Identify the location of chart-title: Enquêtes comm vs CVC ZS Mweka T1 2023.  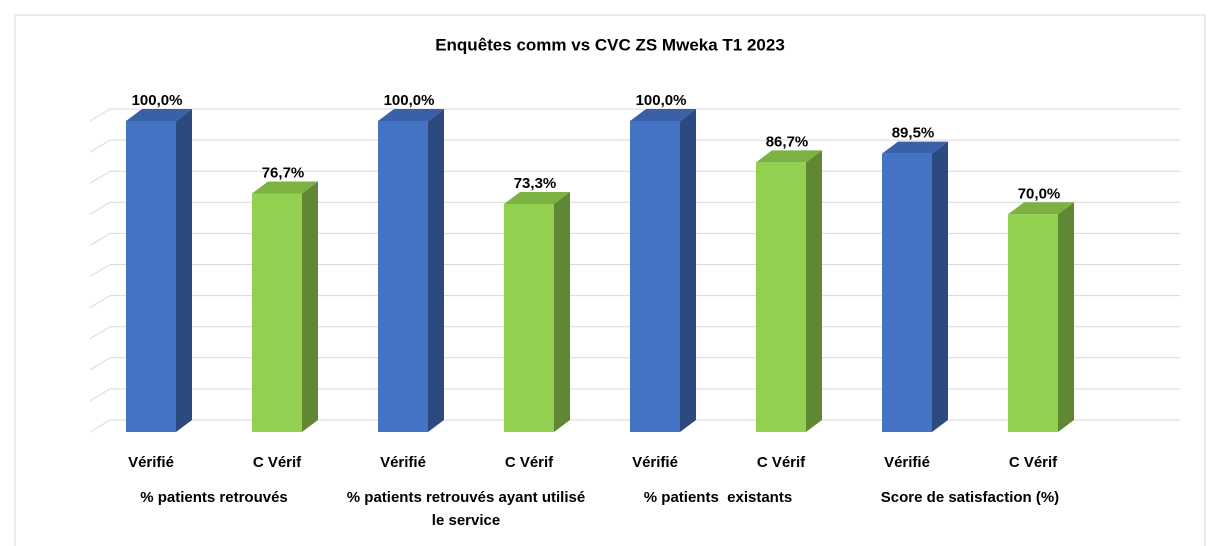
(610, 44).